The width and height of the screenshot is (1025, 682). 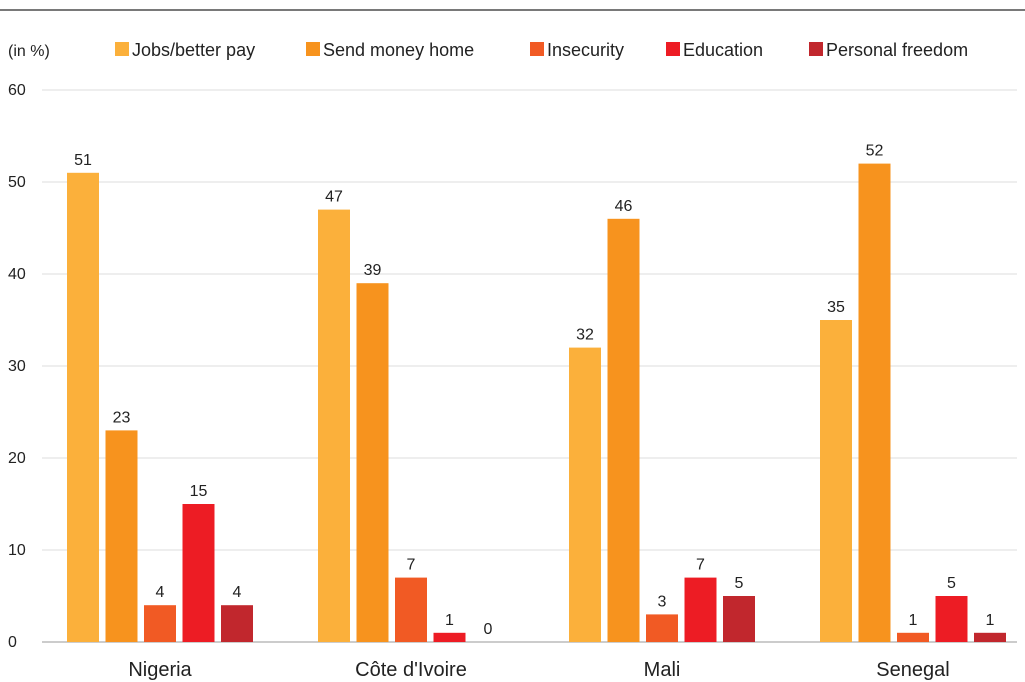 What do you see at coordinates (990, 637) in the screenshot?
I see `bar-senegal-personal-freedom` at bounding box center [990, 637].